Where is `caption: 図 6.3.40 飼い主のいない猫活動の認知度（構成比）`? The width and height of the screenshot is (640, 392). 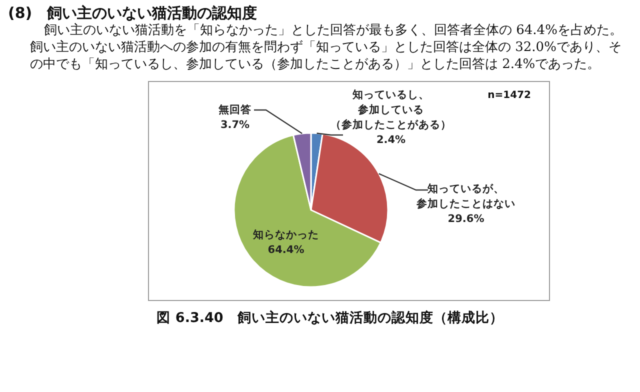 caption: 図 6.3.40 飼い主のいない猫活動の認知度（構成比） is located at coordinates (330, 318).